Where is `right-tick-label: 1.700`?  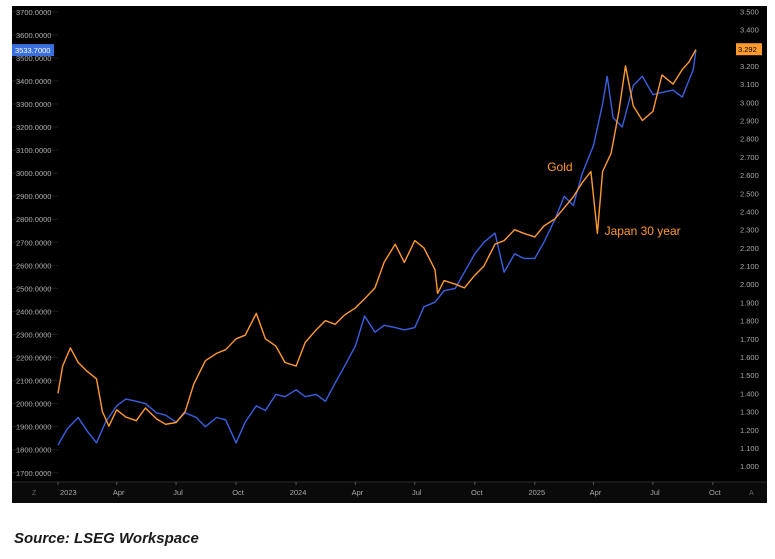 right-tick-label: 1.700 is located at coordinates (749, 339).